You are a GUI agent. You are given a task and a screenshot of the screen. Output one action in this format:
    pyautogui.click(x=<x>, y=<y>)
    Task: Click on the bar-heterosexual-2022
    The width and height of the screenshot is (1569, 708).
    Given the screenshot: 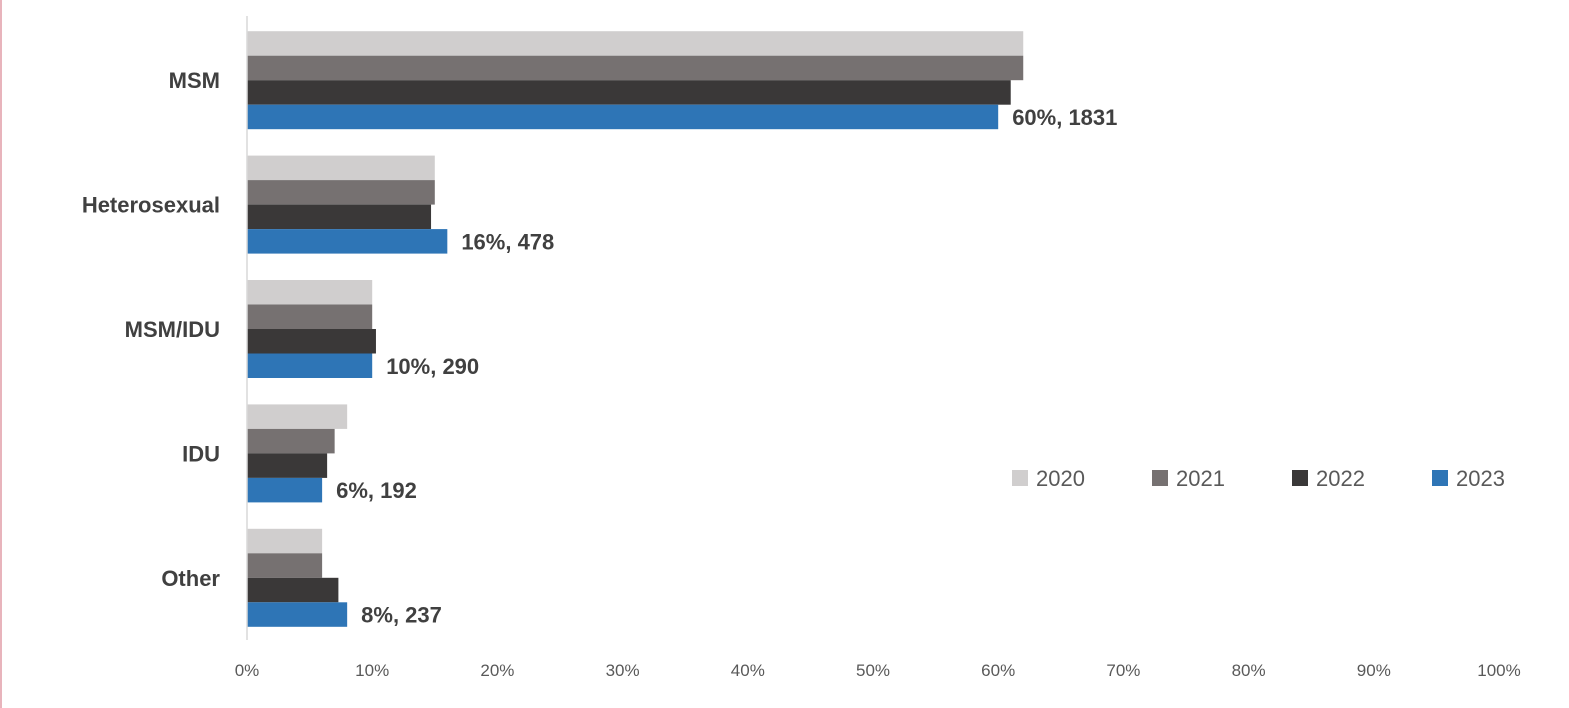 What is the action you would take?
    pyautogui.click(x=339, y=217)
    